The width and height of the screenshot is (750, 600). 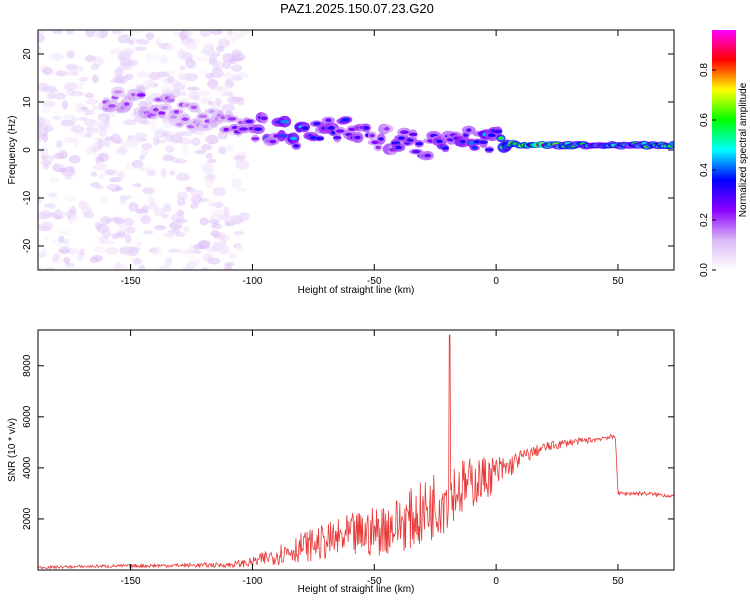 What do you see at coordinates (27, 467) in the screenshot?
I see `y-tick-label: 4000` at bounding box center [27, 467].